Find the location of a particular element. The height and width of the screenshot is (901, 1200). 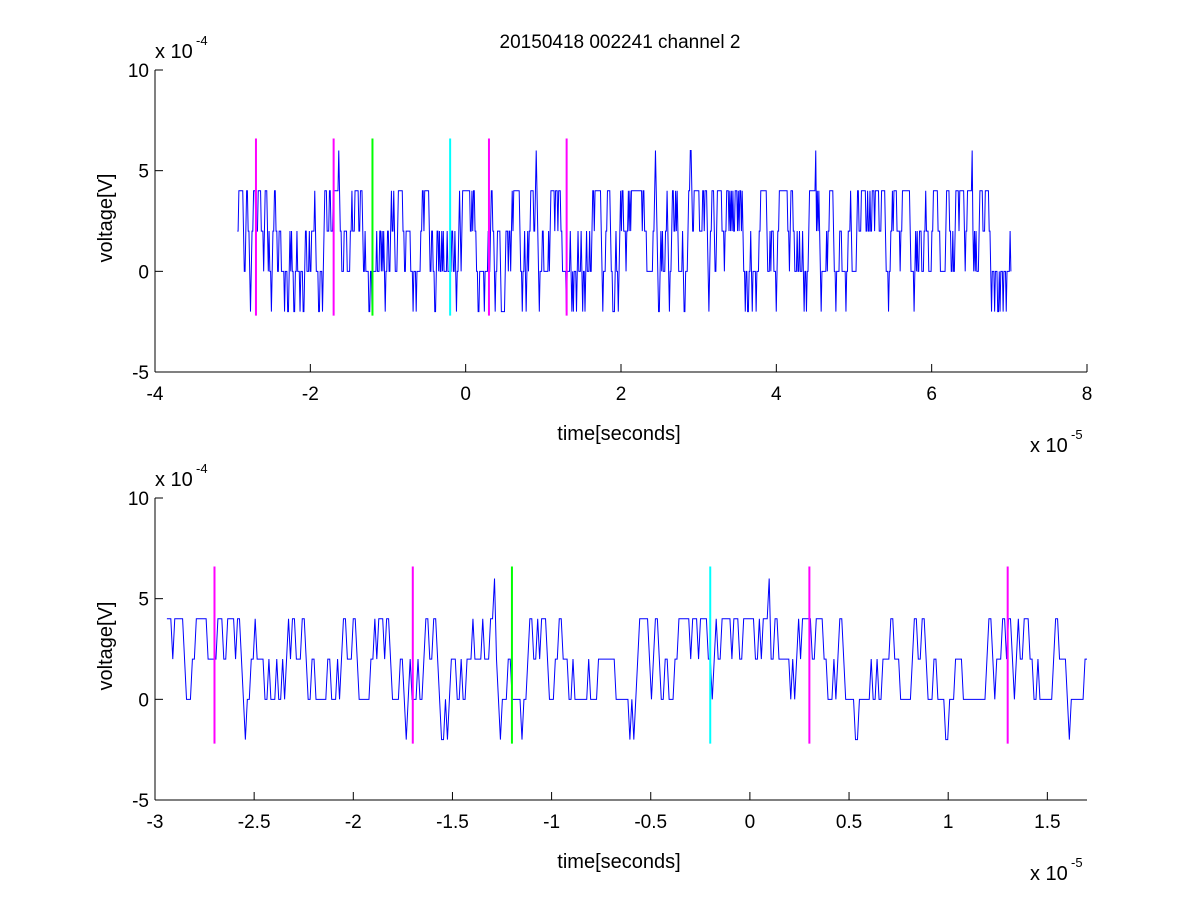

figure-title: 20150418 002241 channel 2 is located at coordinates (620, 42).